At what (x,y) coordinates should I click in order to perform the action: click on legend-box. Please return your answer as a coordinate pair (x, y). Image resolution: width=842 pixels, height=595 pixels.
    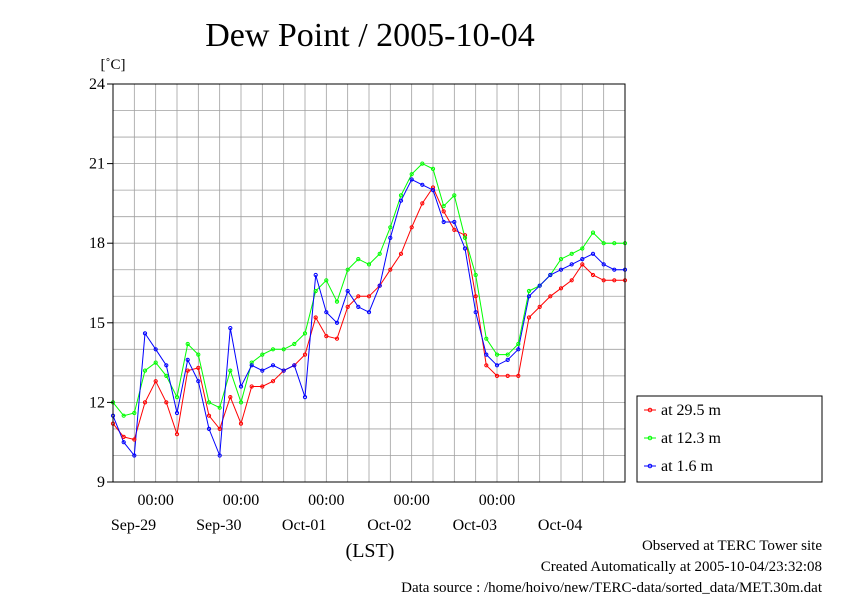
    Looking at the image, I should click on (729, 439).